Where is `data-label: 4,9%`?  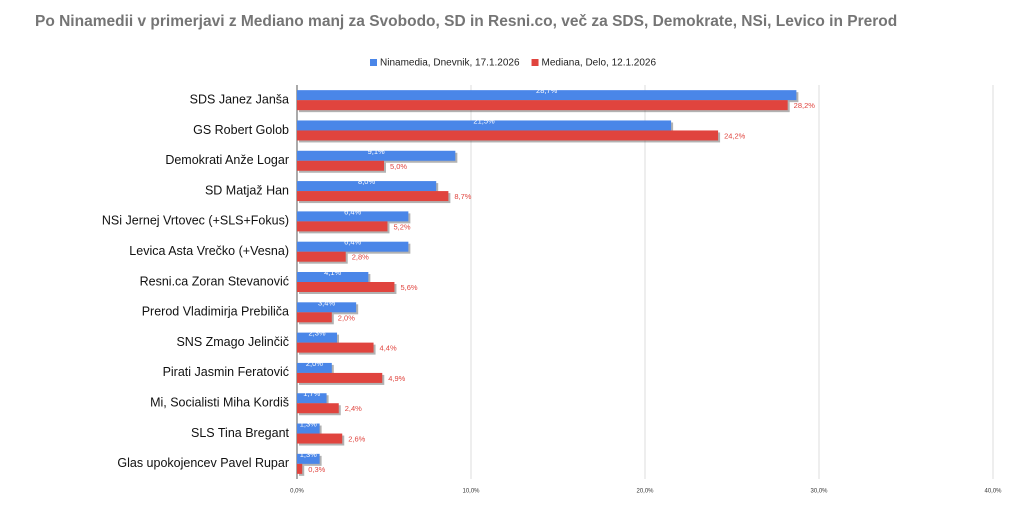
data-label: 4,9% is located at coordinates (396, 378).